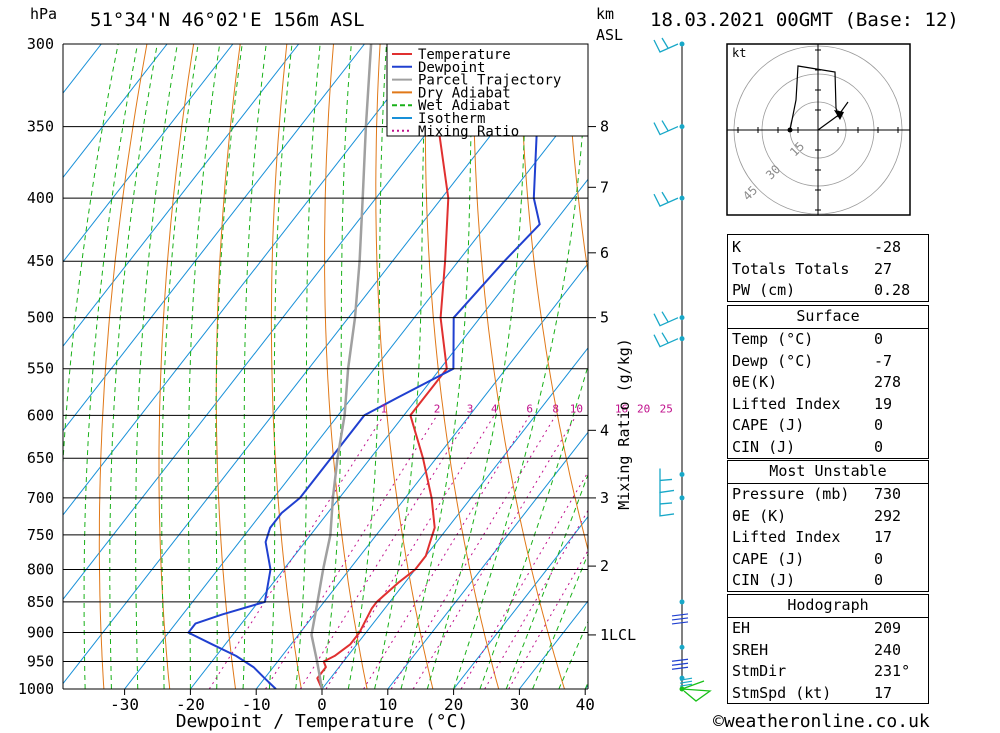 This screenshot has height=733, width=1000. Describe the element at coordinates (40, 198) in the screenshot. I see `pressure-tick-label: 400` at that location.